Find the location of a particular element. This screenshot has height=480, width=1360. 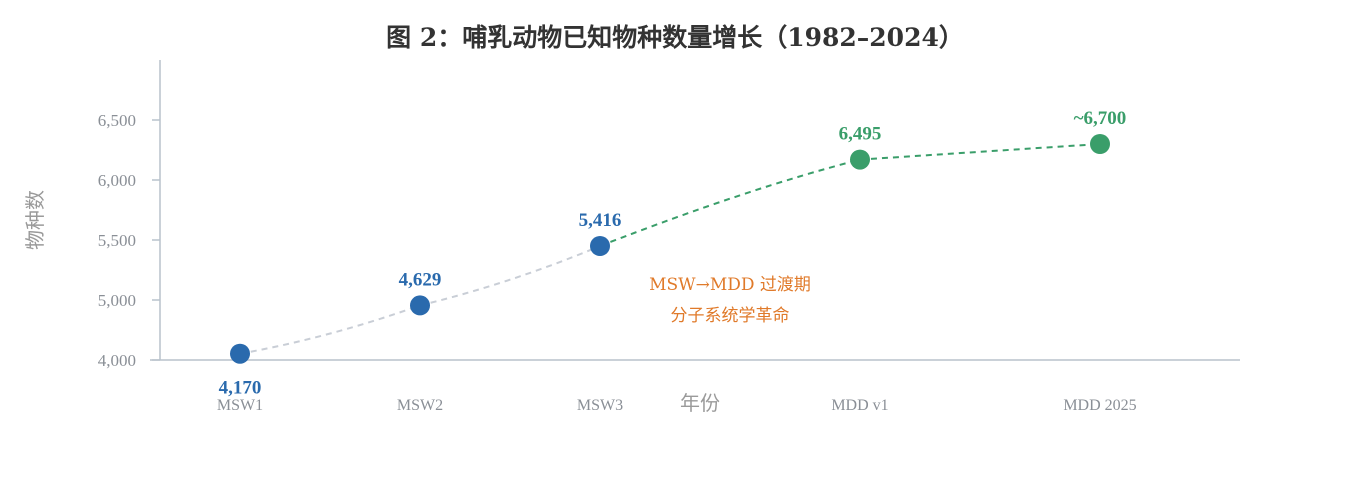

x-tick-label: MSW1 is located at coordinates (240, 405).